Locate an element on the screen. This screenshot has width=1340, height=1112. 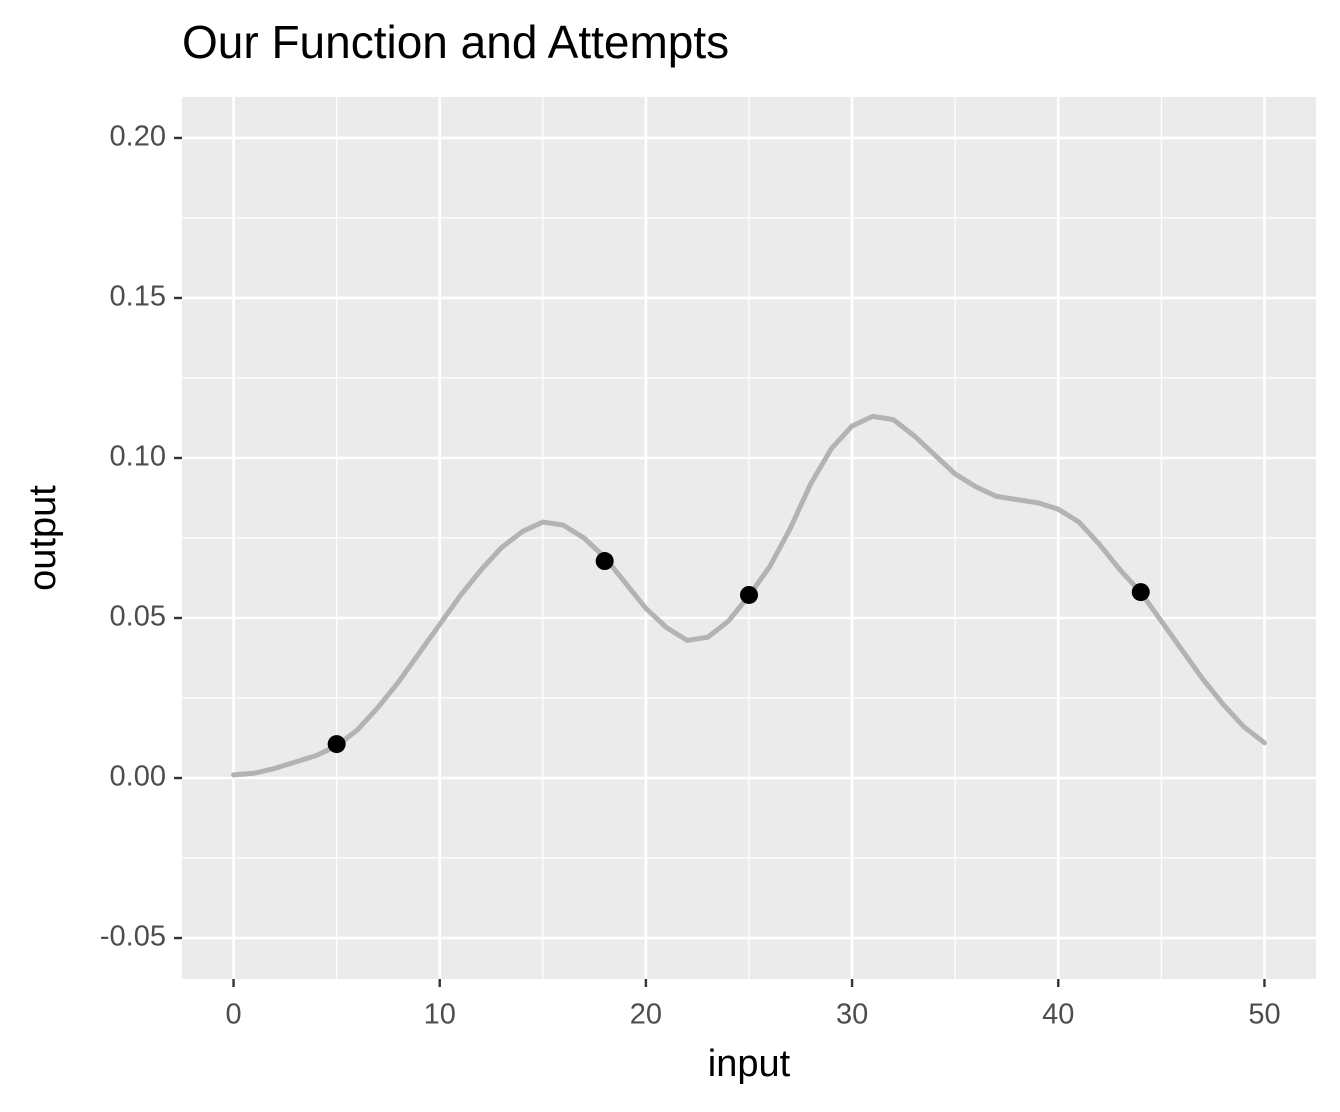
y-tick-label: 0.10 is located at coordinates (138, 457).